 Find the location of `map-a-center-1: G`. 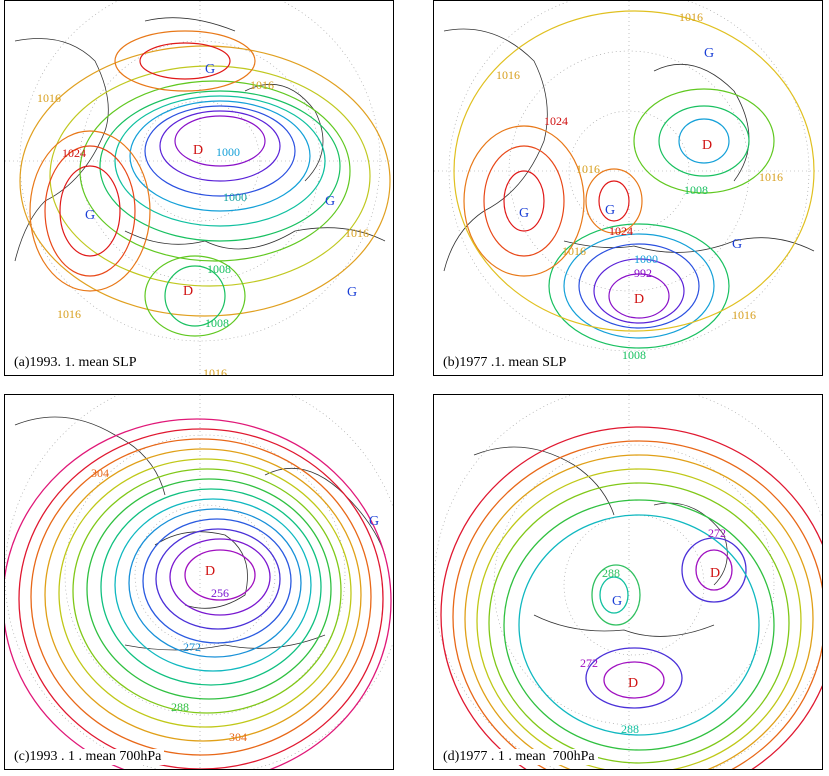

map-a-center-1: G is located at coordinates (210, 69).